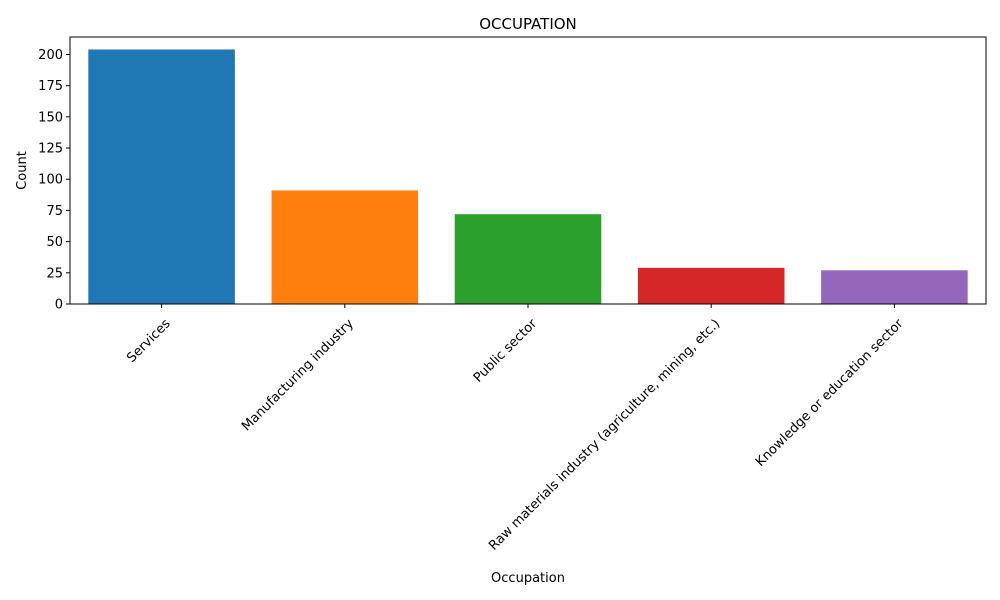  What do you see at coordinates (54, 273) in the screenshot?
I see `y-tick-label: 25` at bounding box center [54, 273].